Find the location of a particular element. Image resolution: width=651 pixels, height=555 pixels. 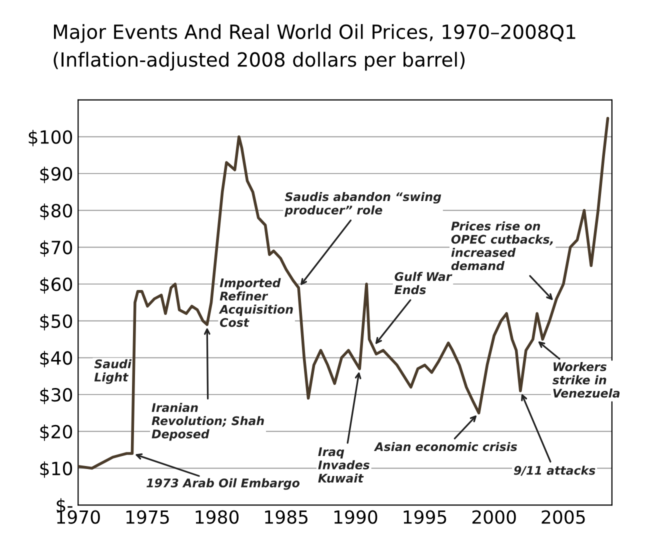

annotation: Iranian Revolution; Shah Deposed is located at coordinates (208, 421).